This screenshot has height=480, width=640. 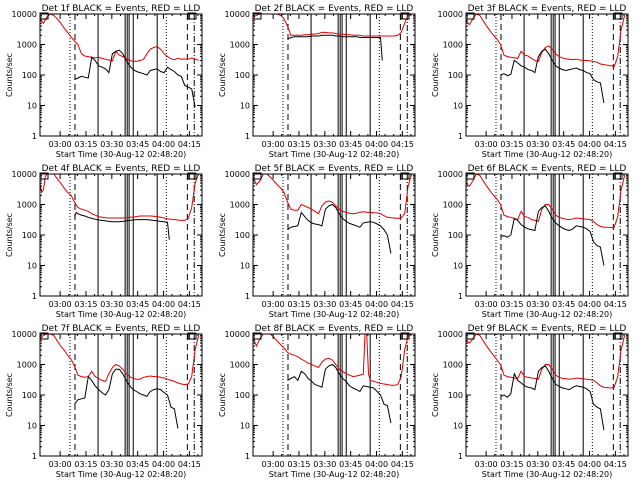 I want to click on panel-title: Det 7f BLACK = Events, RED = LLD, so click(x=121, y=329).